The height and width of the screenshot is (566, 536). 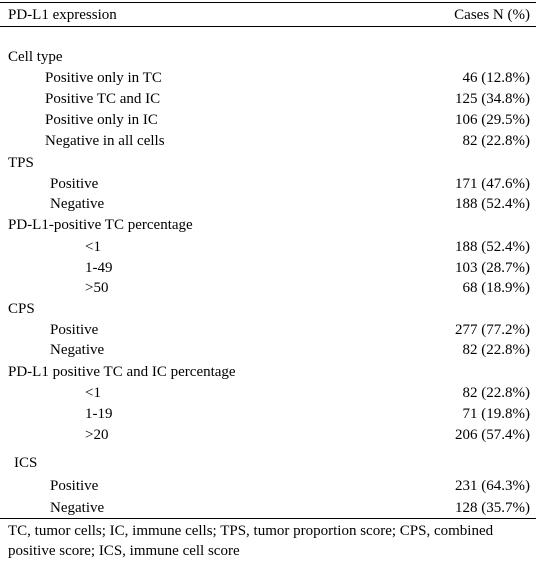 I want to click on row-label: 1-19, so click(x=99, y=414).